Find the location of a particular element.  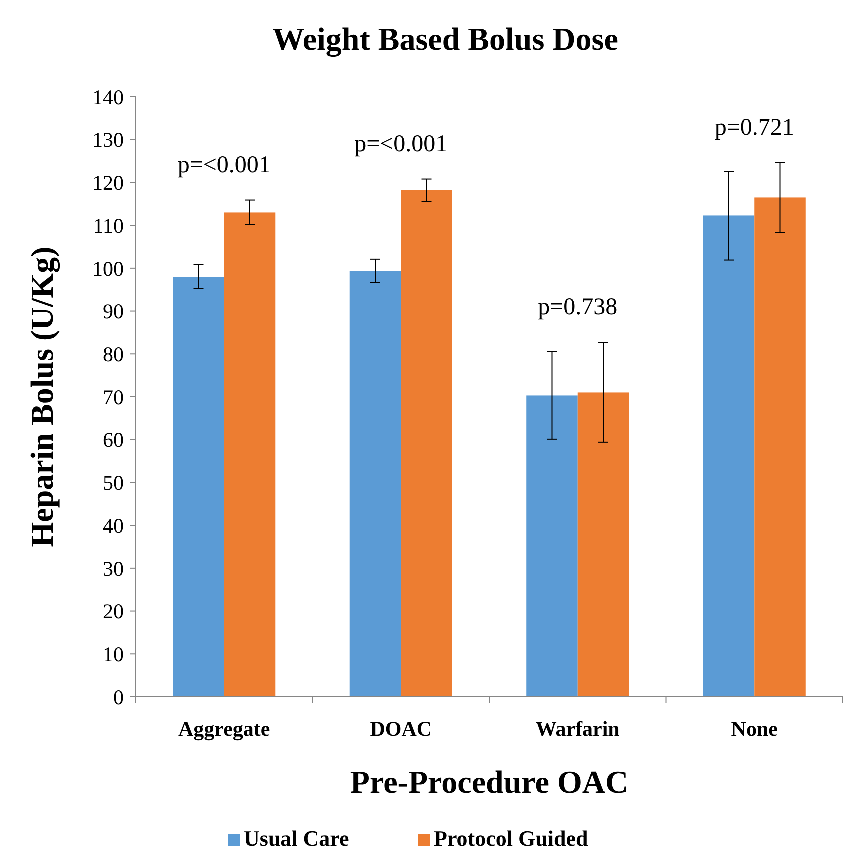

x-tick-label: Aggregate is located at coordinates (224, 729).